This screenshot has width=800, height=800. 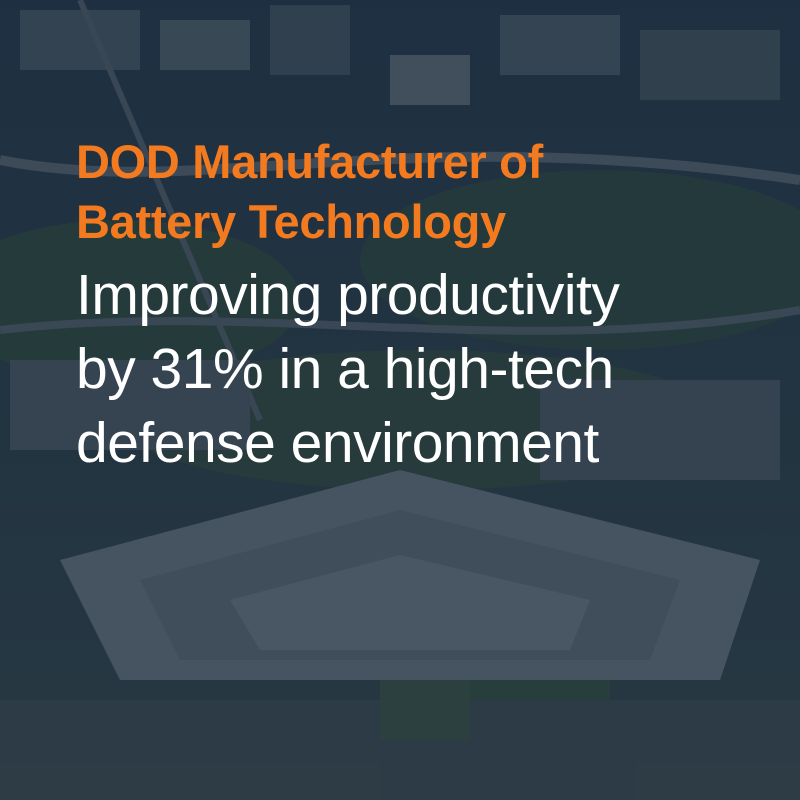 What do you see at coordinates (337, 443) in the screenshot?
I see `subhead-line: defense environment` at bounding box center [337, 443].